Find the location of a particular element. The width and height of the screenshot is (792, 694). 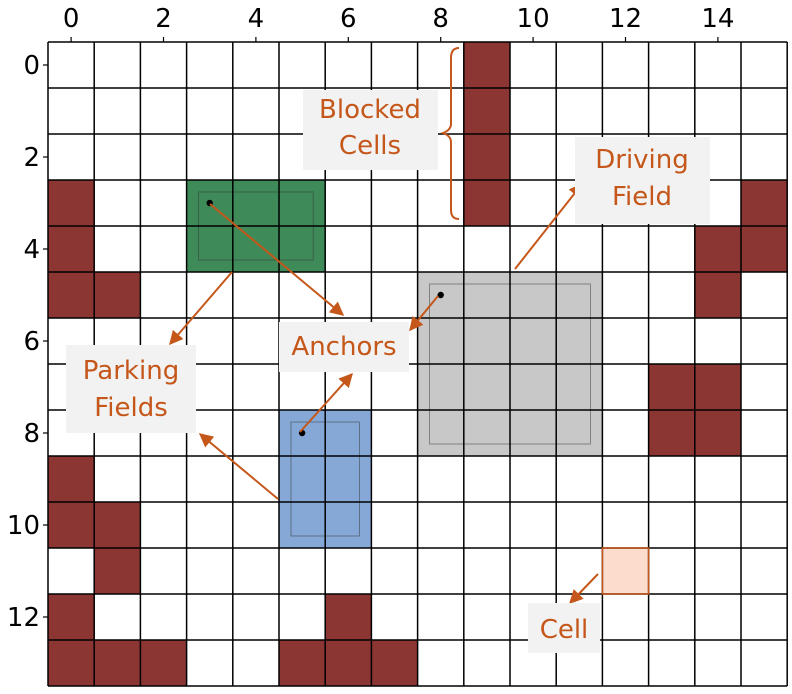

y-tick-label: 4 is located at coordinates (31, 250).